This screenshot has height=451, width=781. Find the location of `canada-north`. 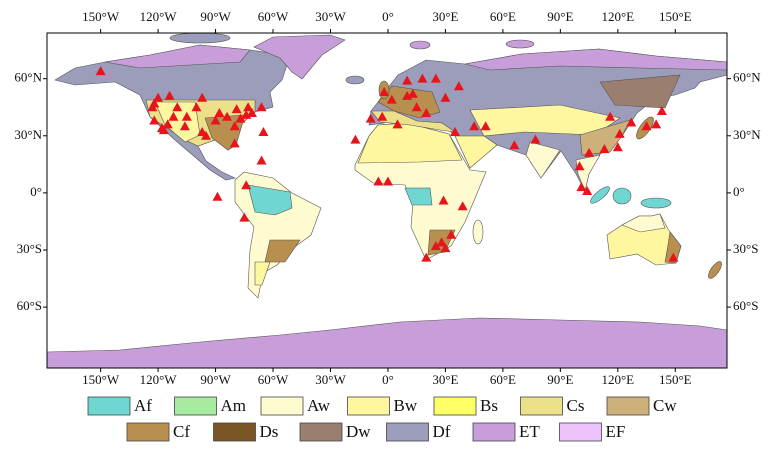

canada-north is located at coordinates (177, 56).